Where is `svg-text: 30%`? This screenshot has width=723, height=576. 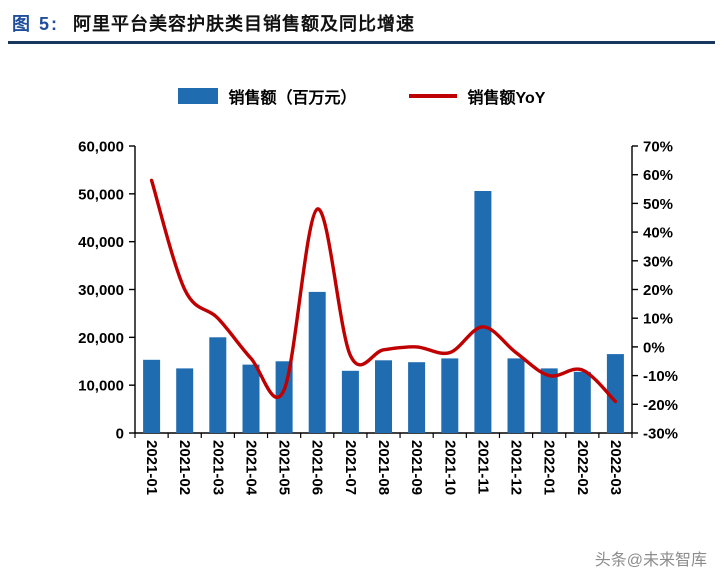
svg-text: 30% is located at coordinates (658, 261).